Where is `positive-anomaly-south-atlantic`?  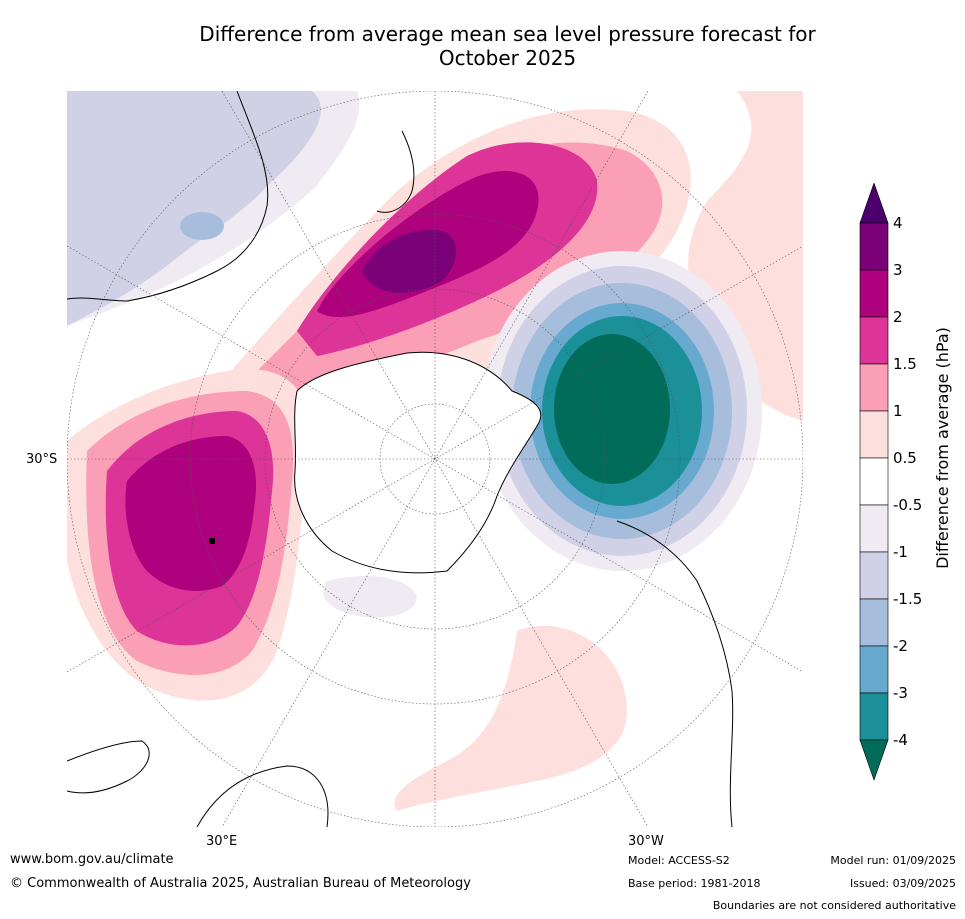 positive-anomaly-south-atlantic is located at coordinates (188, 535).